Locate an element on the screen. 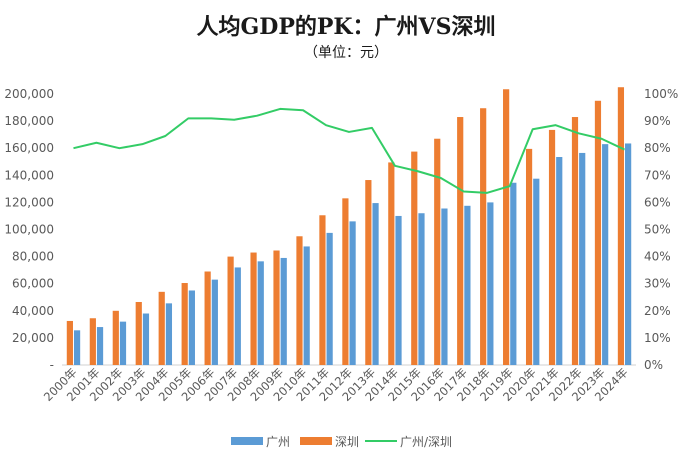  left-axis-tick-label: 40,000 is located at coordinates (33, 311).